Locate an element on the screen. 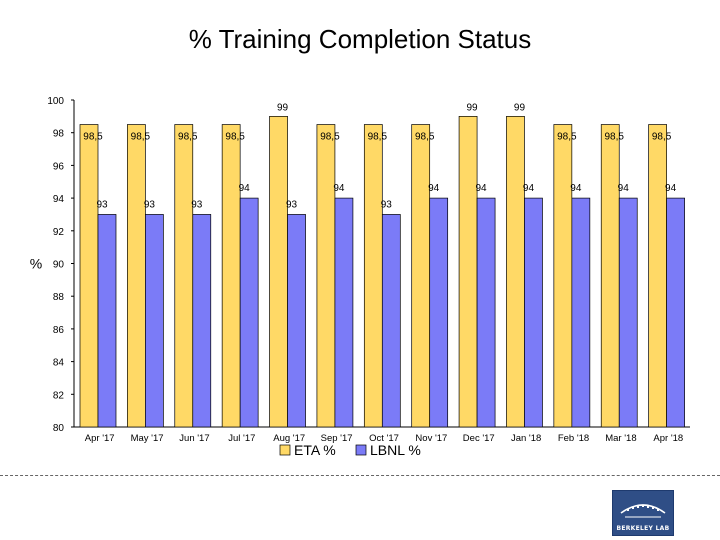  legend-label: LBNL % is located at coordinates (395, 450).